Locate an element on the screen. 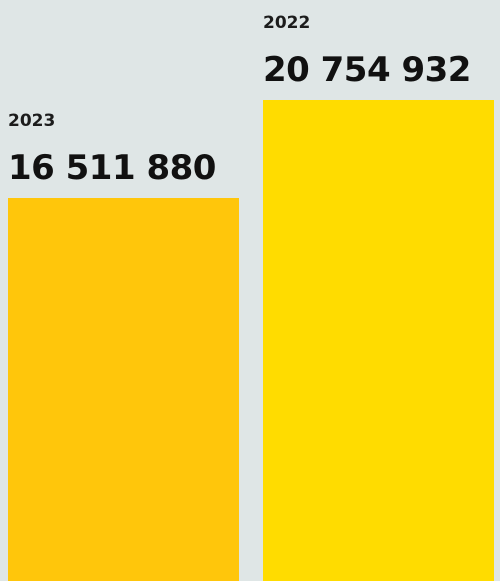 The width and height of the screenshot is (500, 581). category-label-2022: 2022 is located at coordinates (287, 23).